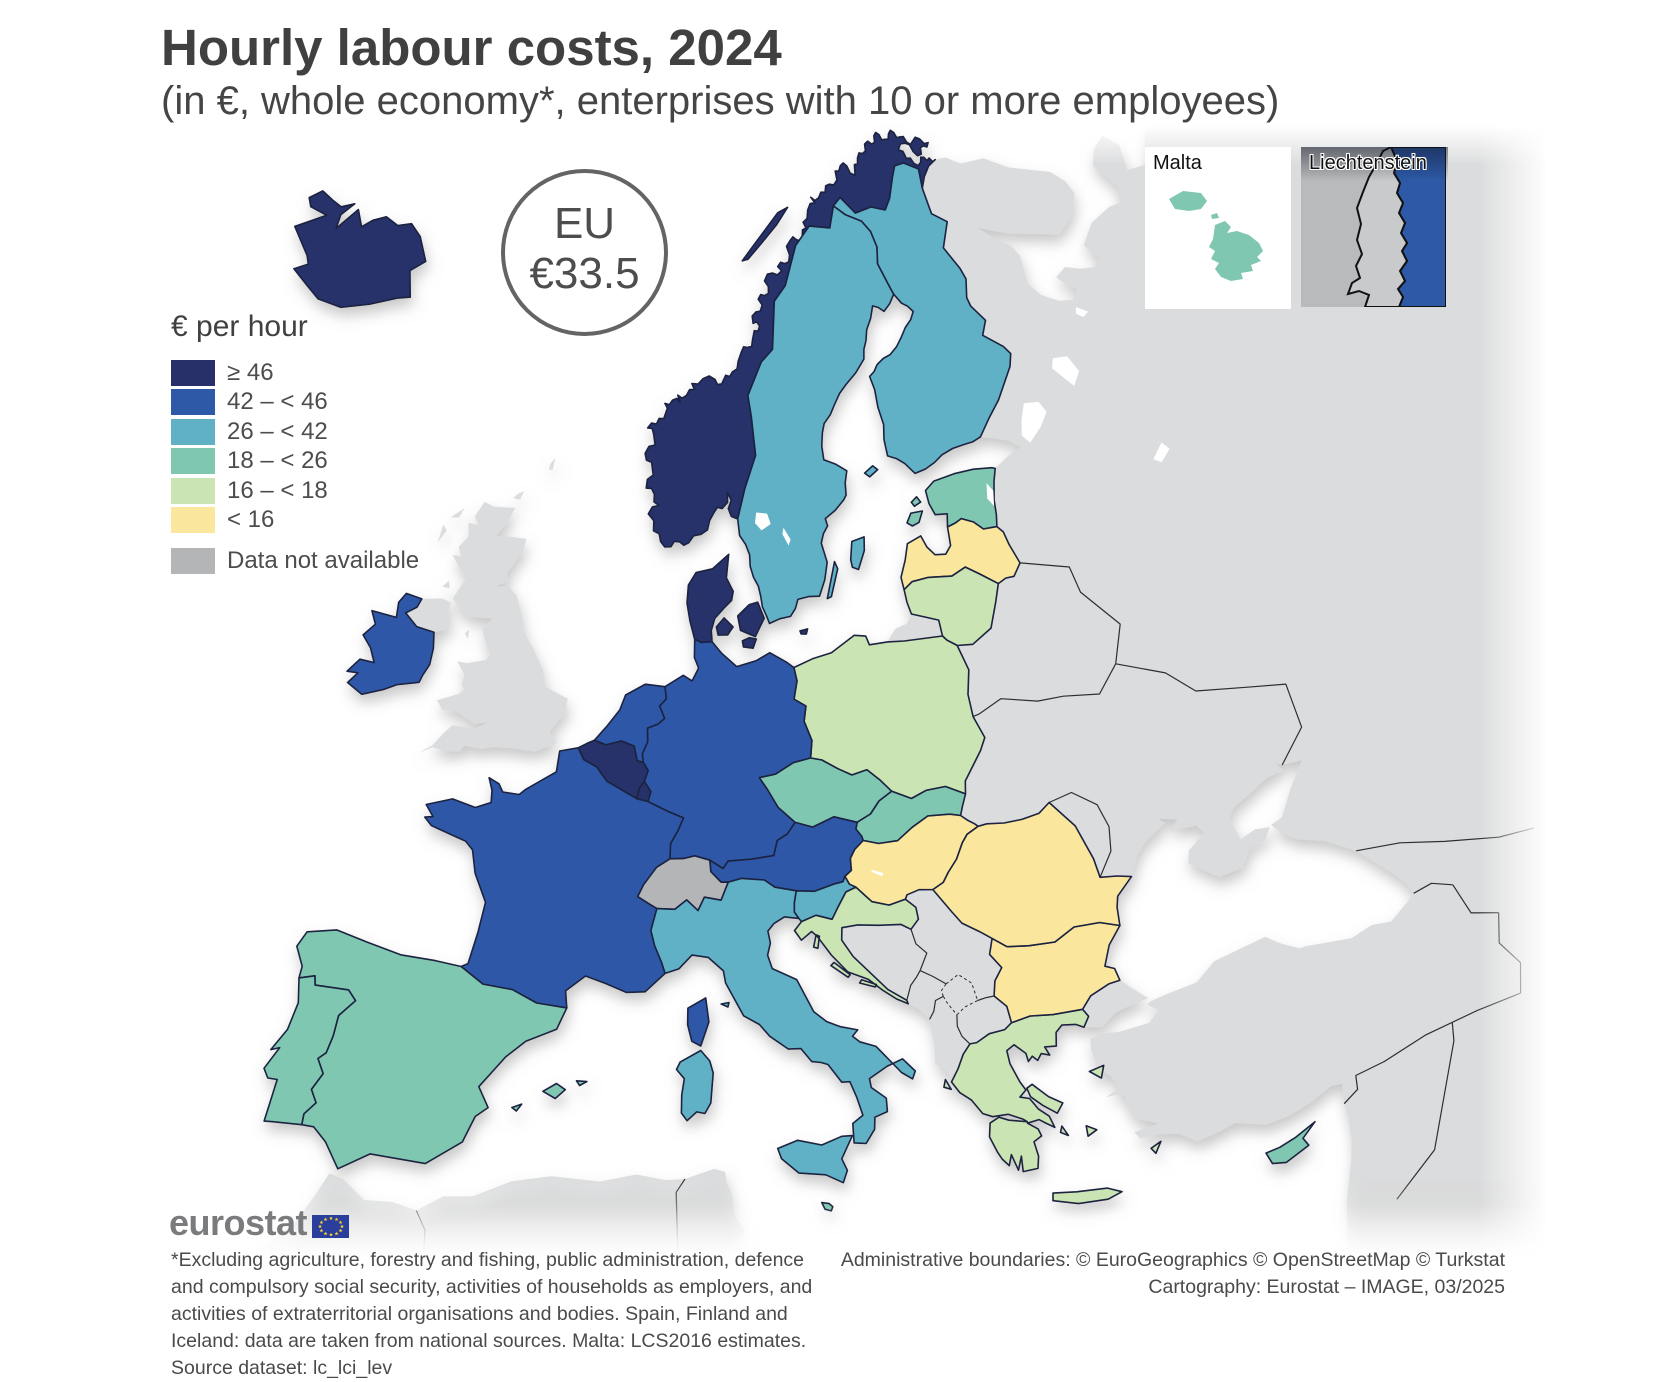  I want to click on country-serbia, so click(953, 945).